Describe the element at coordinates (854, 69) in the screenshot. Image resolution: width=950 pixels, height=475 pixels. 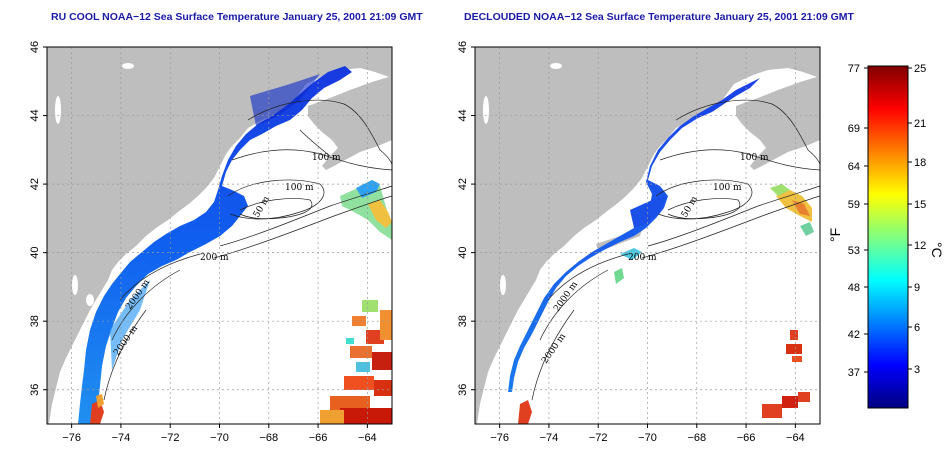
I see `fahrenheit-tick-label: 77` at that location.